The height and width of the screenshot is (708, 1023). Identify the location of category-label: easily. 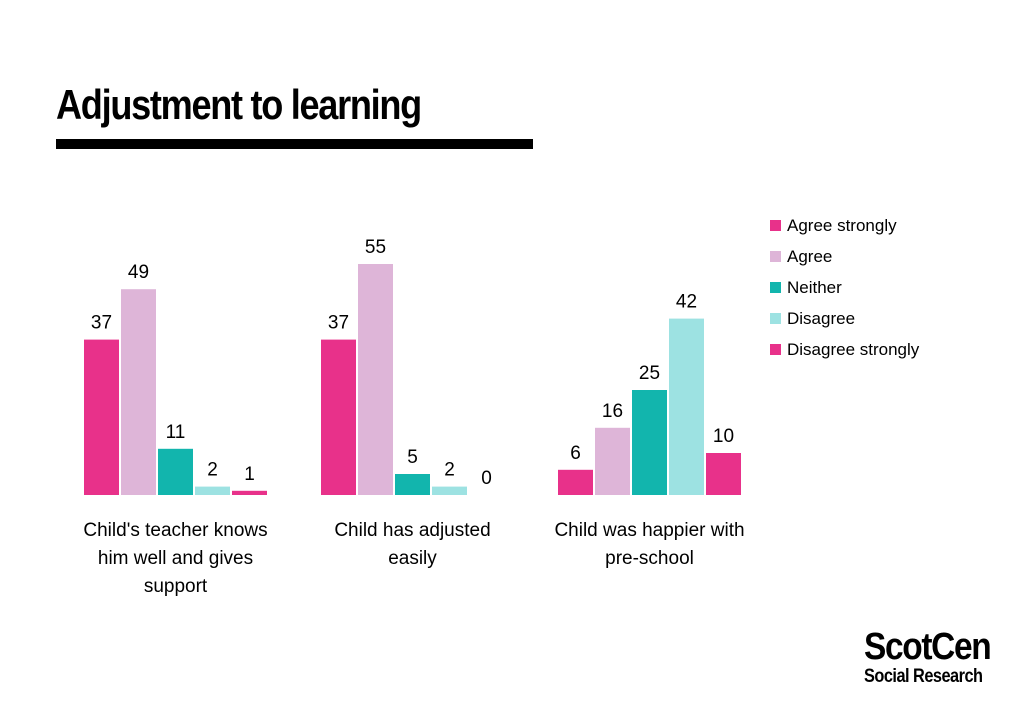
(412, 558).